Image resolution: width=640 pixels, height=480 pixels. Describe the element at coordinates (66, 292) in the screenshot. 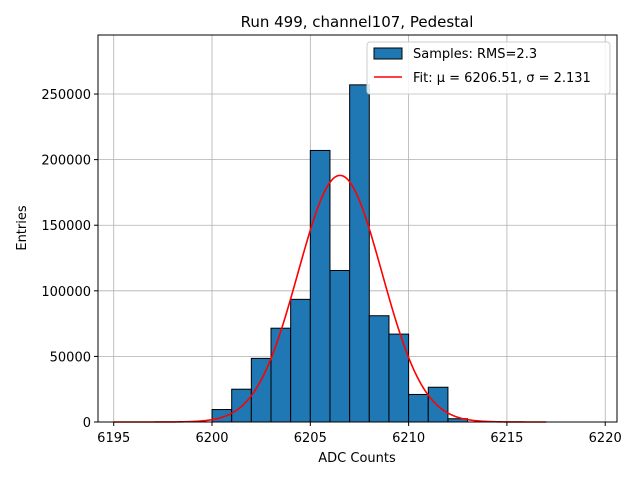

I see `y-tick-label: 100000` at that location.